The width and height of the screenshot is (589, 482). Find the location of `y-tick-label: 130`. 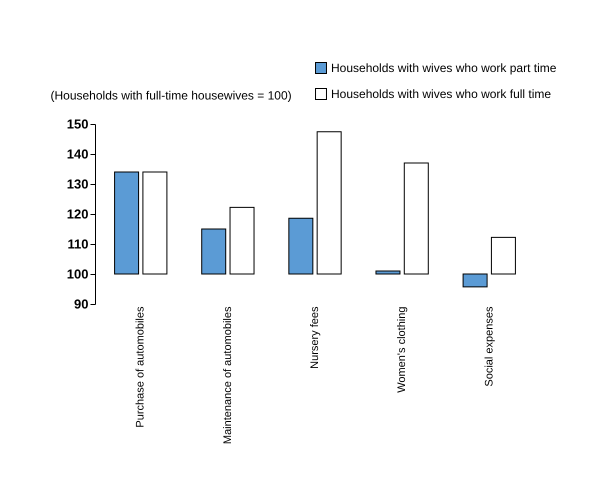

y-tick-label: 130 is located at coordinates (77, 184).